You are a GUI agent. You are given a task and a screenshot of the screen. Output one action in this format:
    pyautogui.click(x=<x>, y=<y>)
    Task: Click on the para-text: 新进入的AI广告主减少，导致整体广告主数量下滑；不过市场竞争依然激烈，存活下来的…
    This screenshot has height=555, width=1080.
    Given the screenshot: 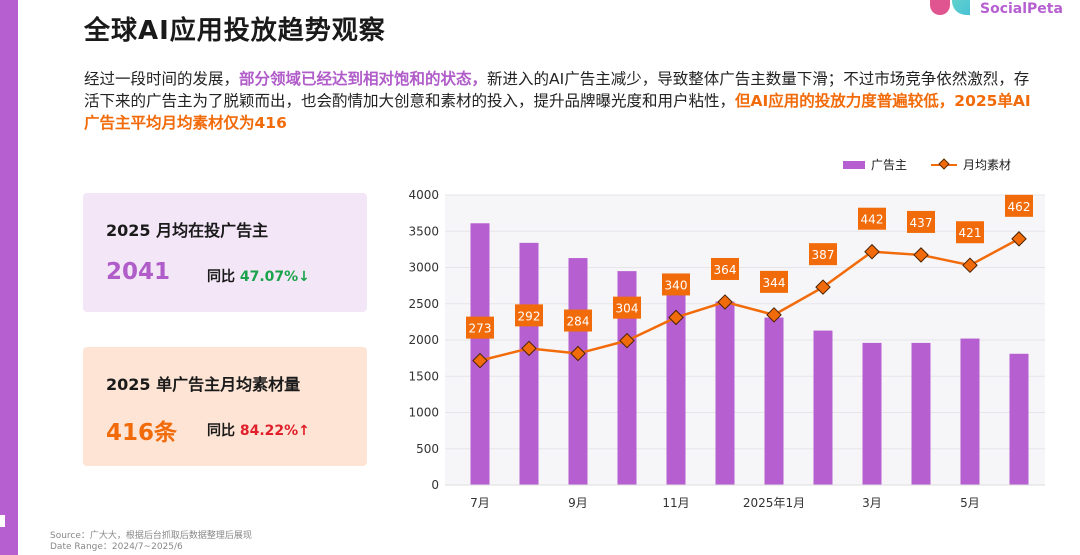 What is the action you would take?
    pyautogui.click(x=557, y=90)
    